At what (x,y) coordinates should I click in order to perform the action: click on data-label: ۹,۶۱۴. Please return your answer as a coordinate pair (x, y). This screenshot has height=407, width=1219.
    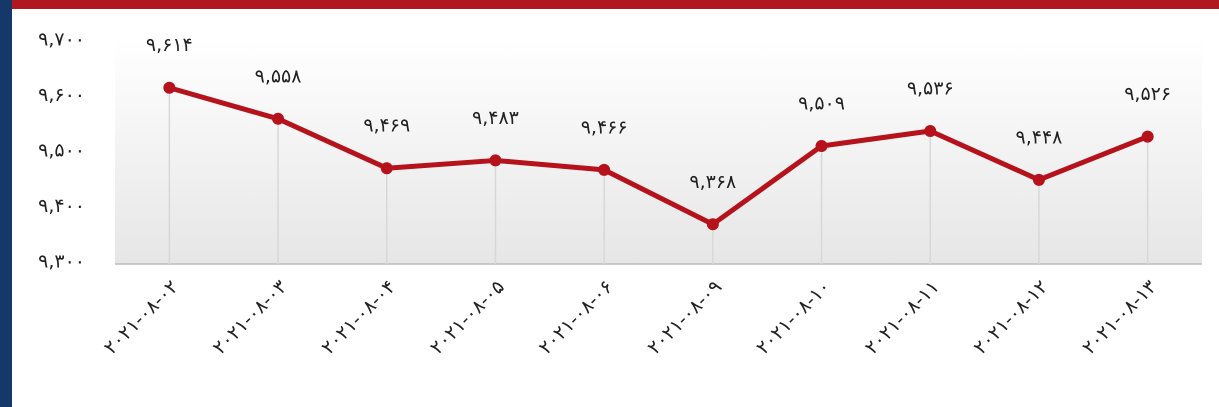
    Looking at the image, I should click on (169, 45).